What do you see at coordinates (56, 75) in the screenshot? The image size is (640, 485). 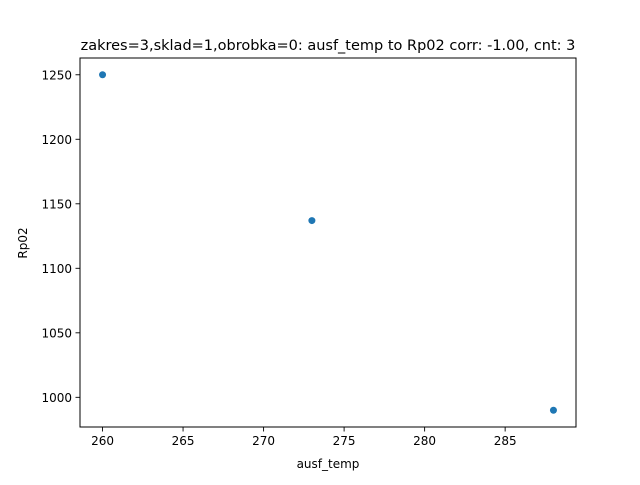 I see `y-tick-label: 1250` at bounding box center [56, 75].